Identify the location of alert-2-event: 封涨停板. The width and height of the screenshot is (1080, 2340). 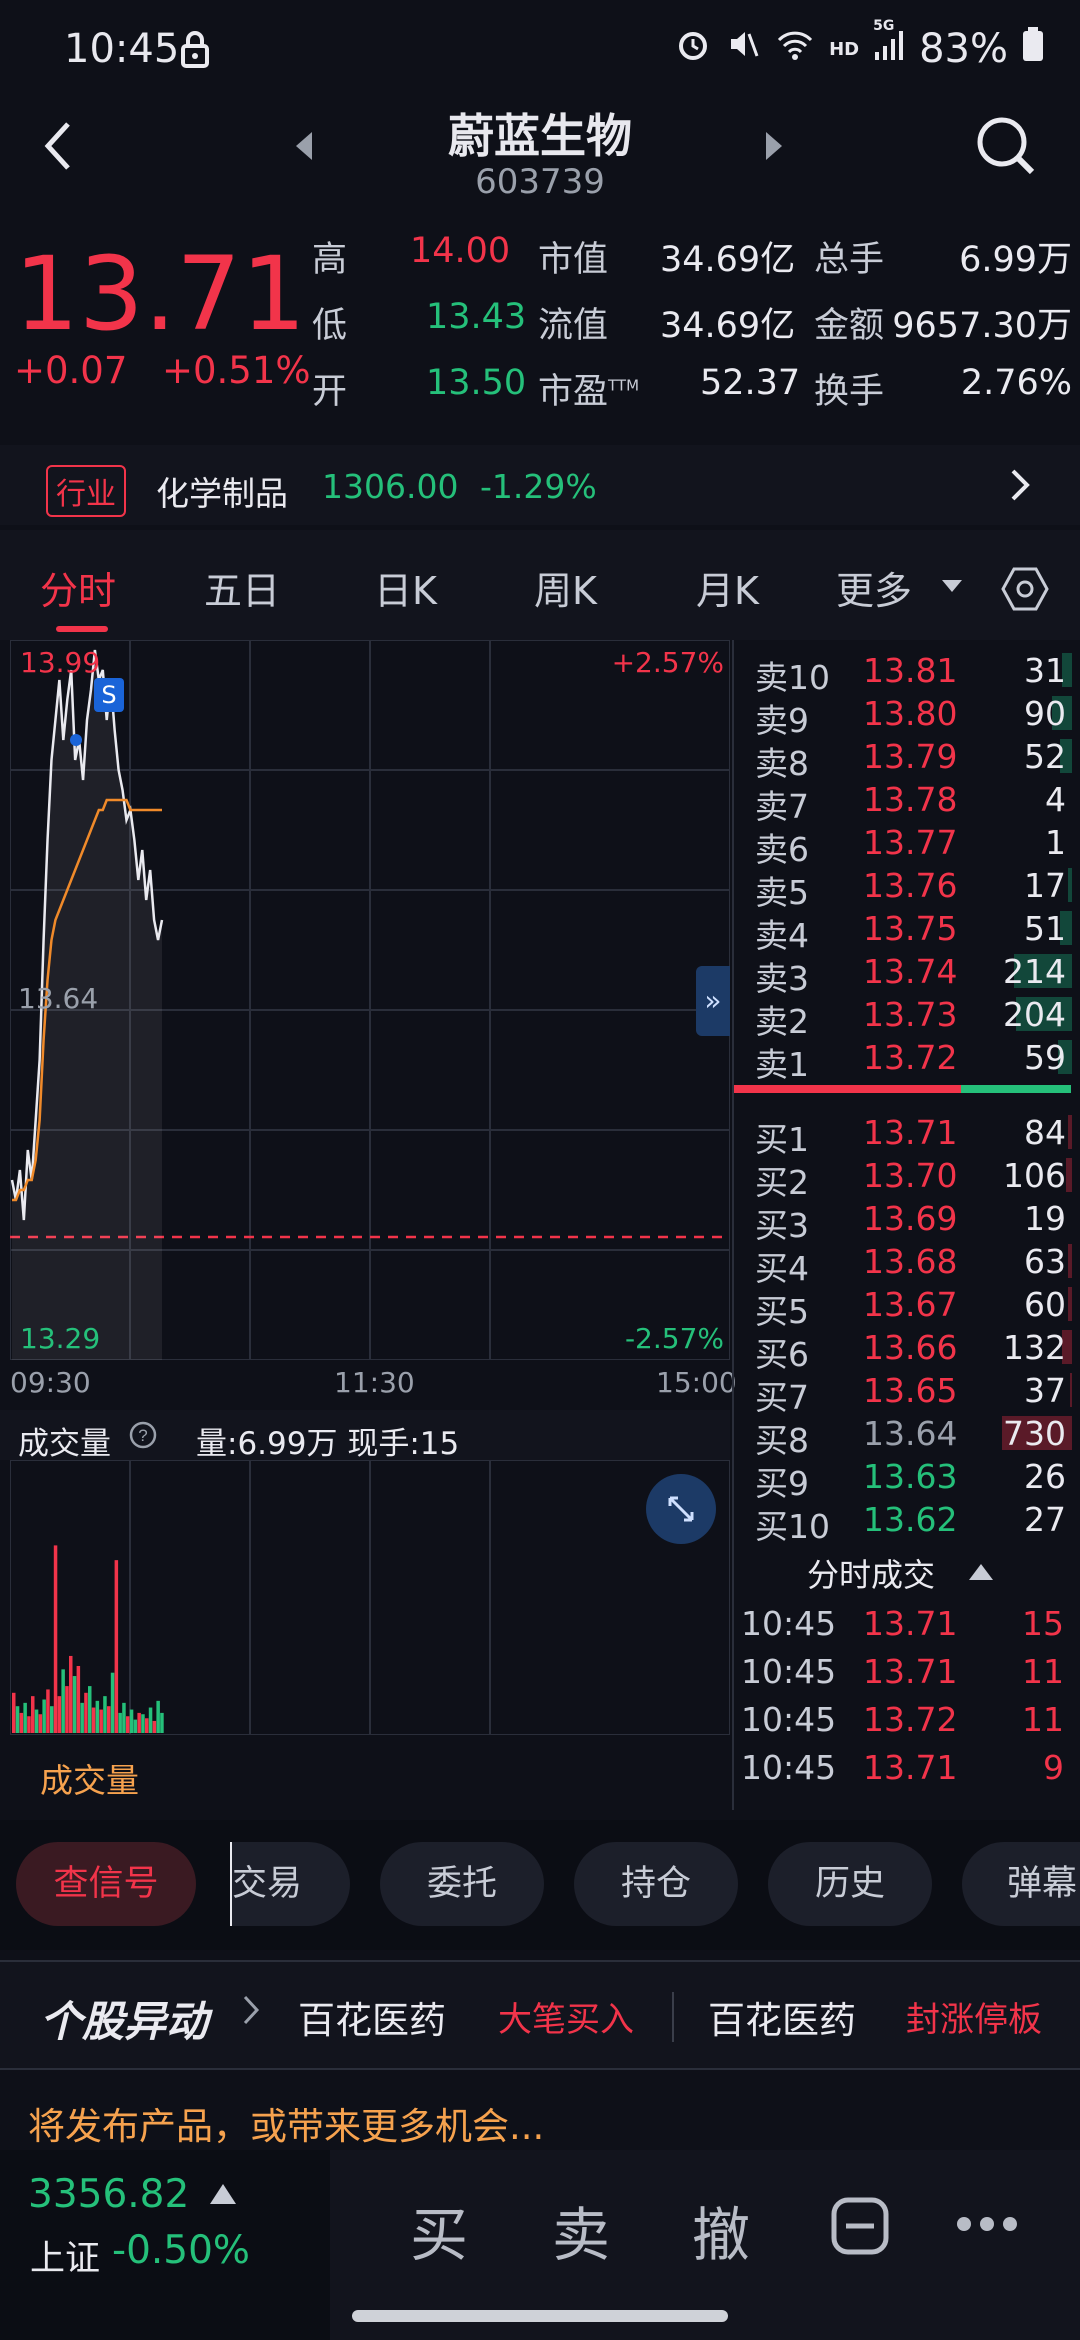
(974, 2020).